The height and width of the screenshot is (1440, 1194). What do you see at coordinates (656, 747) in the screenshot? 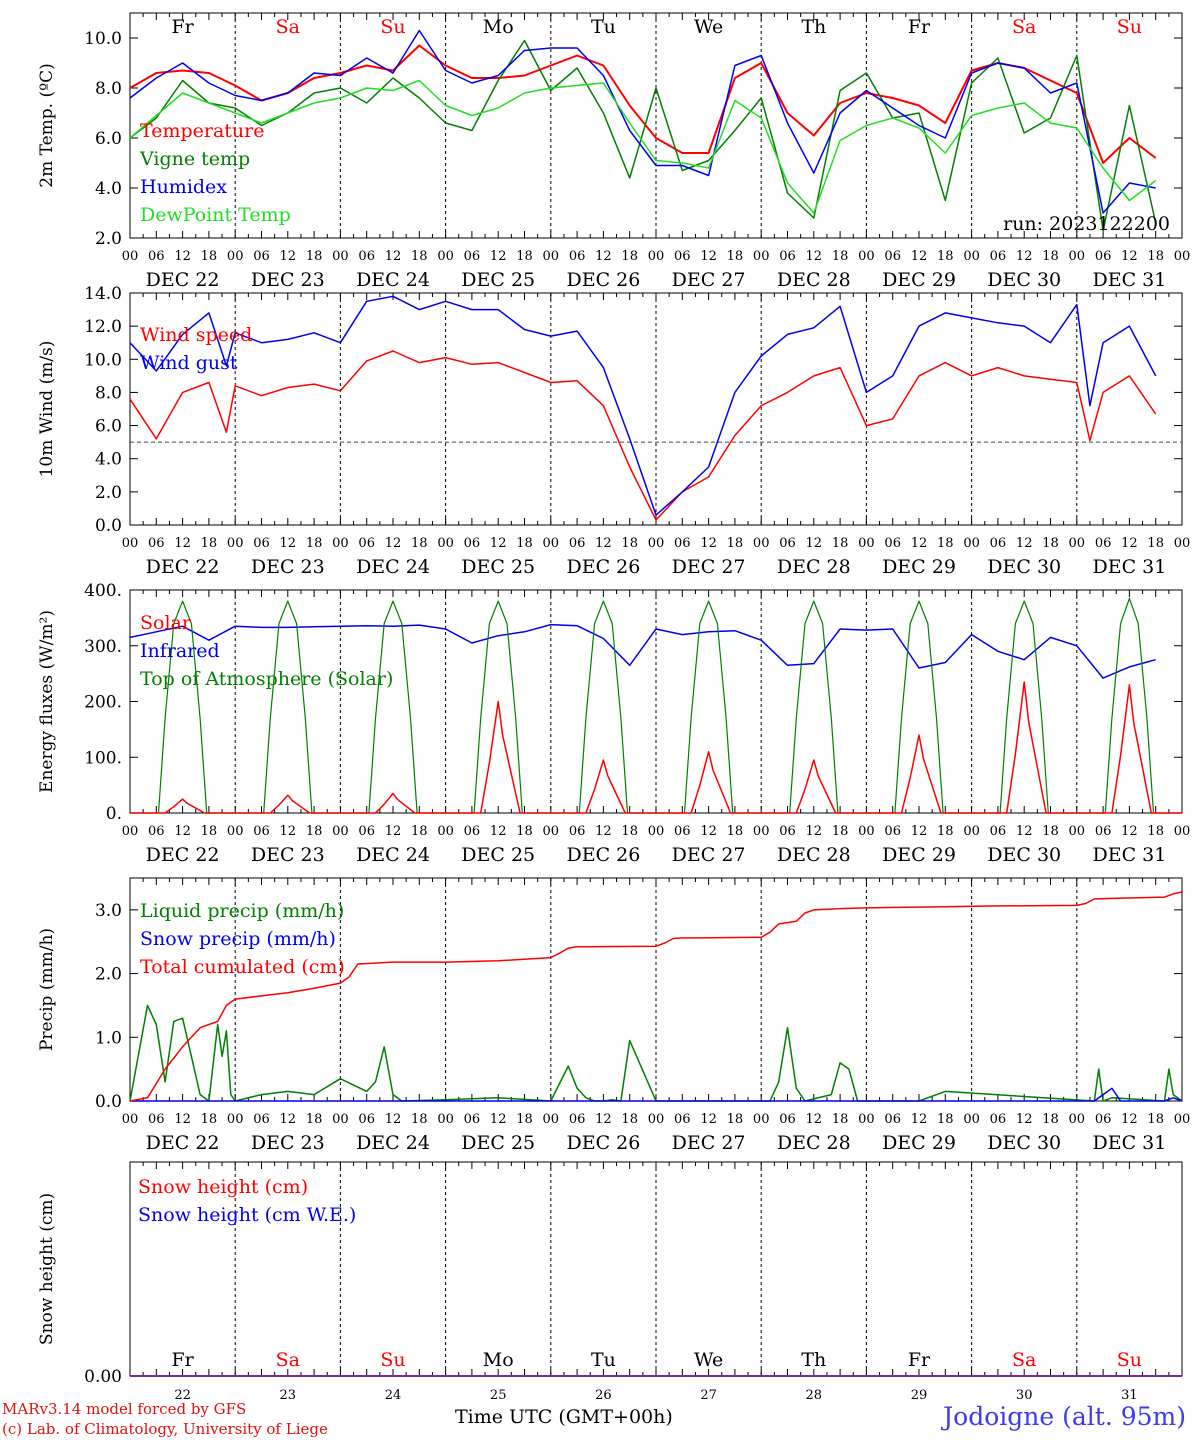
I see `series-solar` at bounding box center [656, 747].